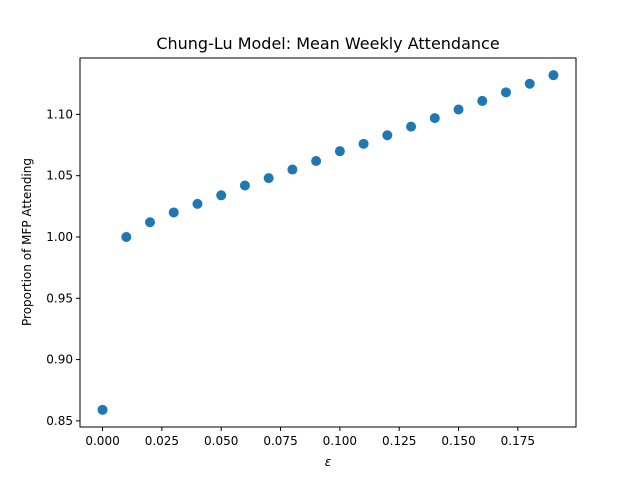  Describe the element at coordinates (518, 441) in the screenshot. I see `x-tick-label: 0.175` at that location.